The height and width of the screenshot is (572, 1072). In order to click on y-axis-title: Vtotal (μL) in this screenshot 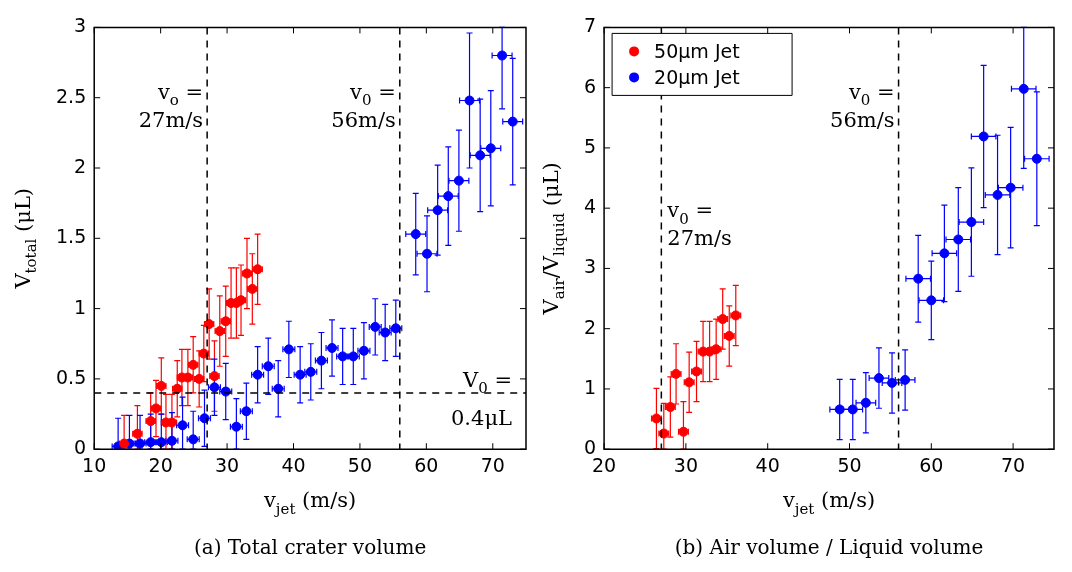, I will do `click(26, 238)`.